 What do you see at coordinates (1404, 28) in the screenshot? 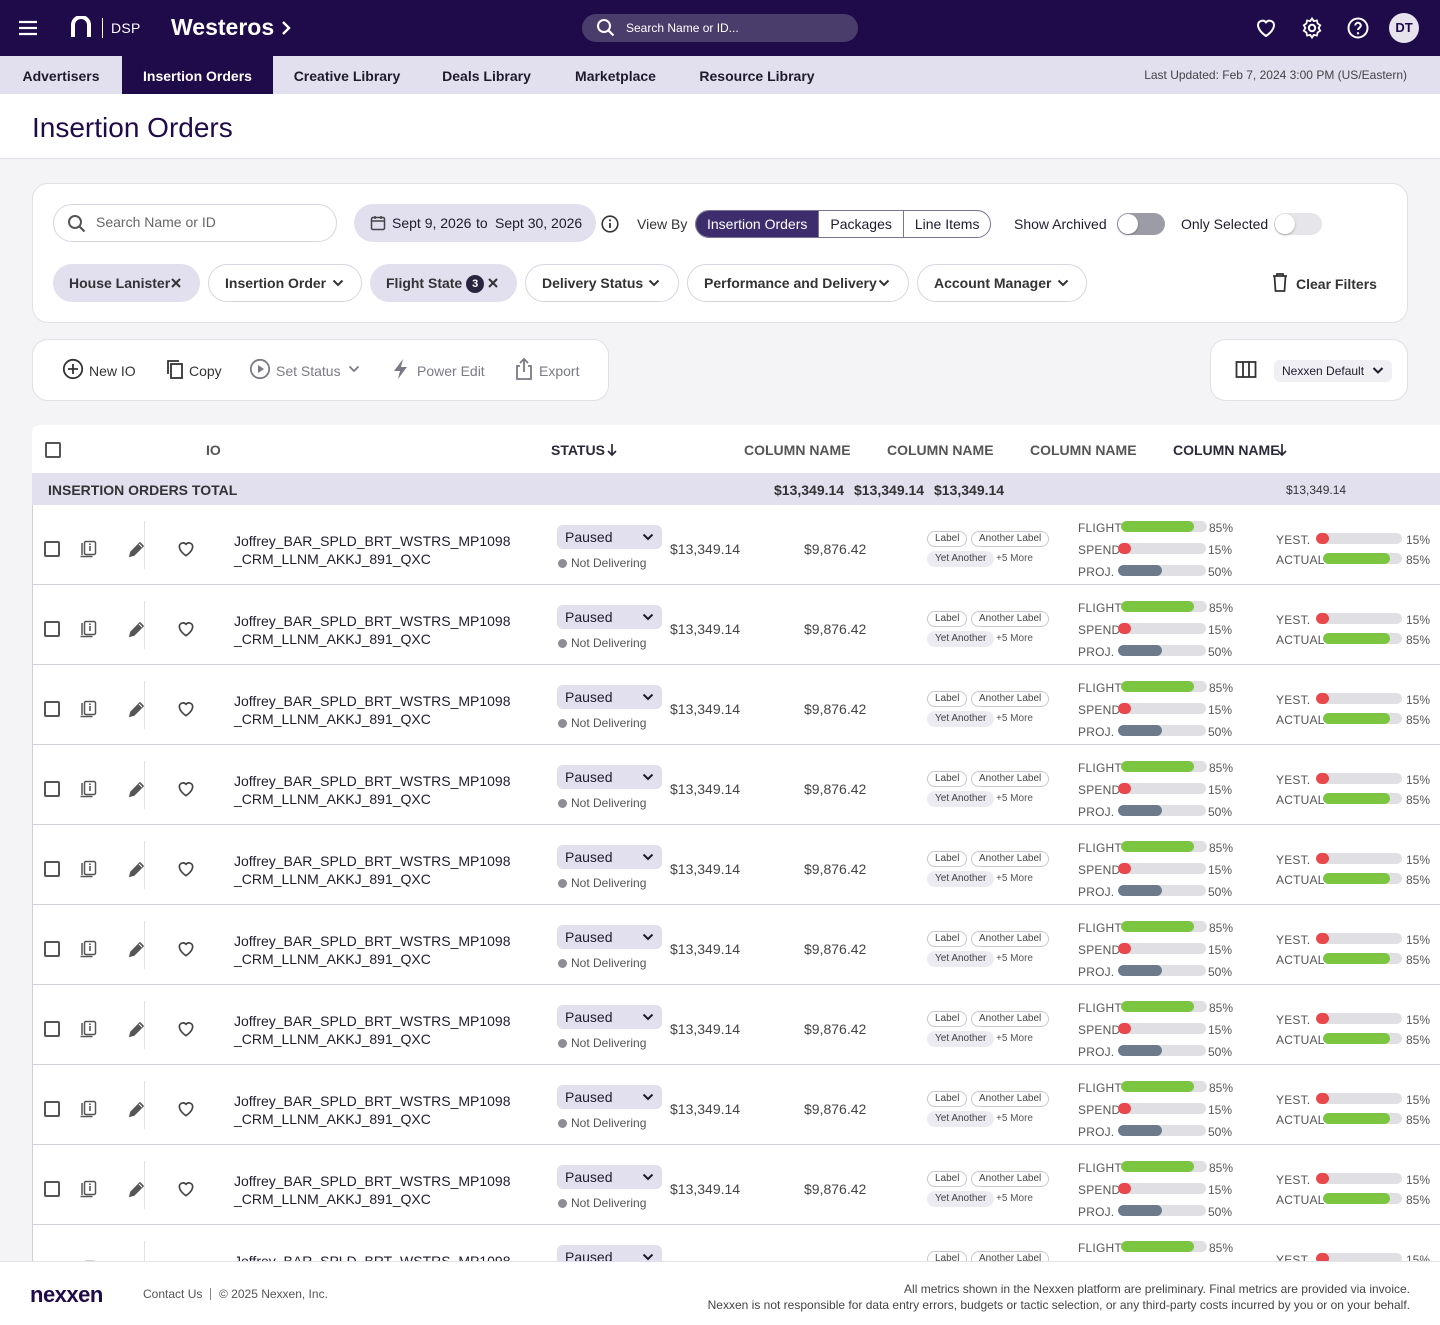
I see `user-avatar: DT` at bounding box center [1404, 28].